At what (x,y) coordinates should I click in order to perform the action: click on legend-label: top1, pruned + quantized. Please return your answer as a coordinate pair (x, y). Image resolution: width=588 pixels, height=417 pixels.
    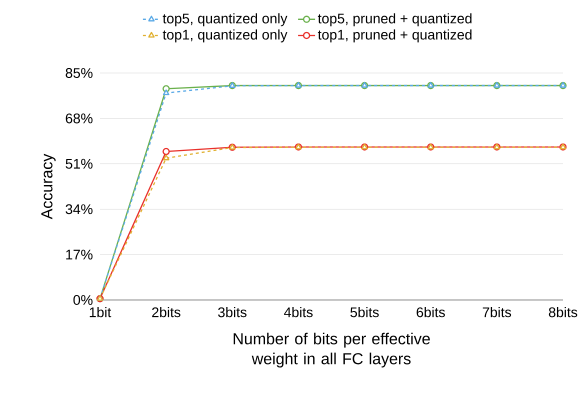
    Looking at the image, I should click on (395, 35).